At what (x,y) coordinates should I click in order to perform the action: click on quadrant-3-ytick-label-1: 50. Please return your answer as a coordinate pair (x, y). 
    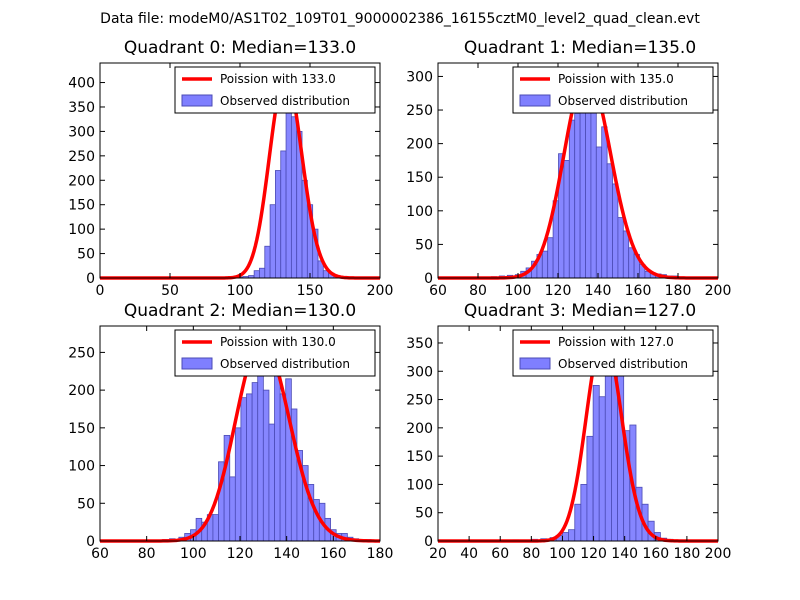
    Looking at the image, I should click on (424, 514).